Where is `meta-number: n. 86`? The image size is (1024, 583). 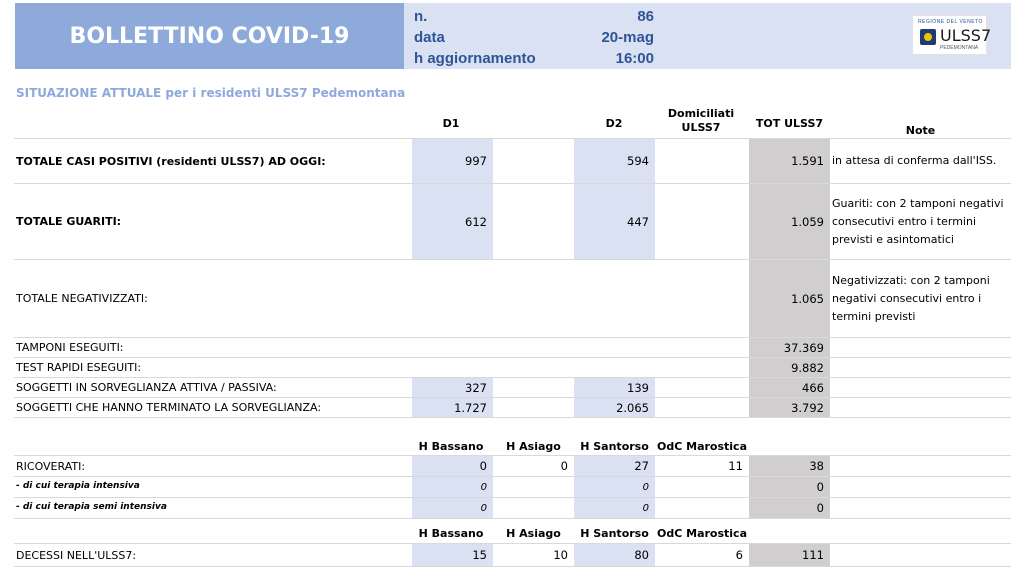
meta-number: n. 86 is located at coordinates (534, 17).